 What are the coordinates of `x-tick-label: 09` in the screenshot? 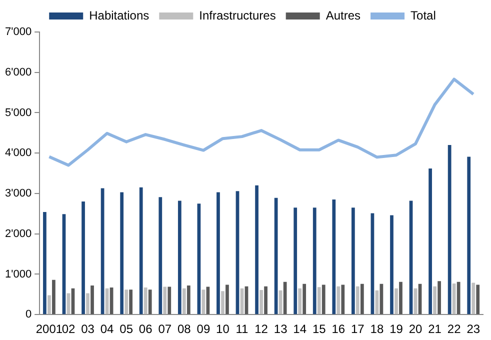 It's located at (203, 329).